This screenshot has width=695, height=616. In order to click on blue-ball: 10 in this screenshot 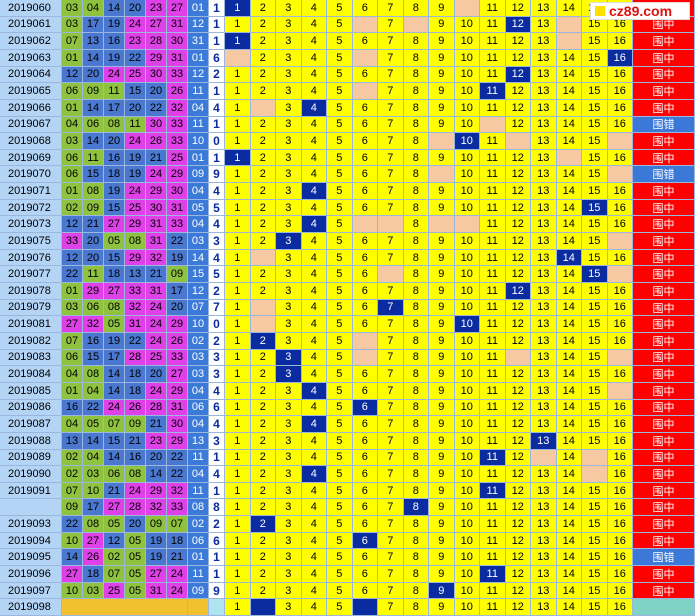, I will do `click(198, 324)`.